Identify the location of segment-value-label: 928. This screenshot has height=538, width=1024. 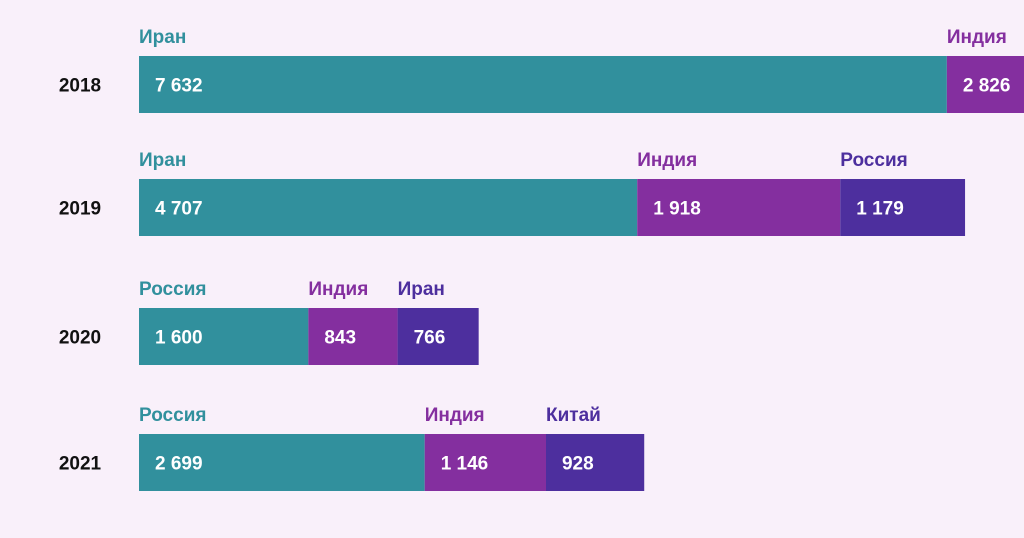
(578, 464).